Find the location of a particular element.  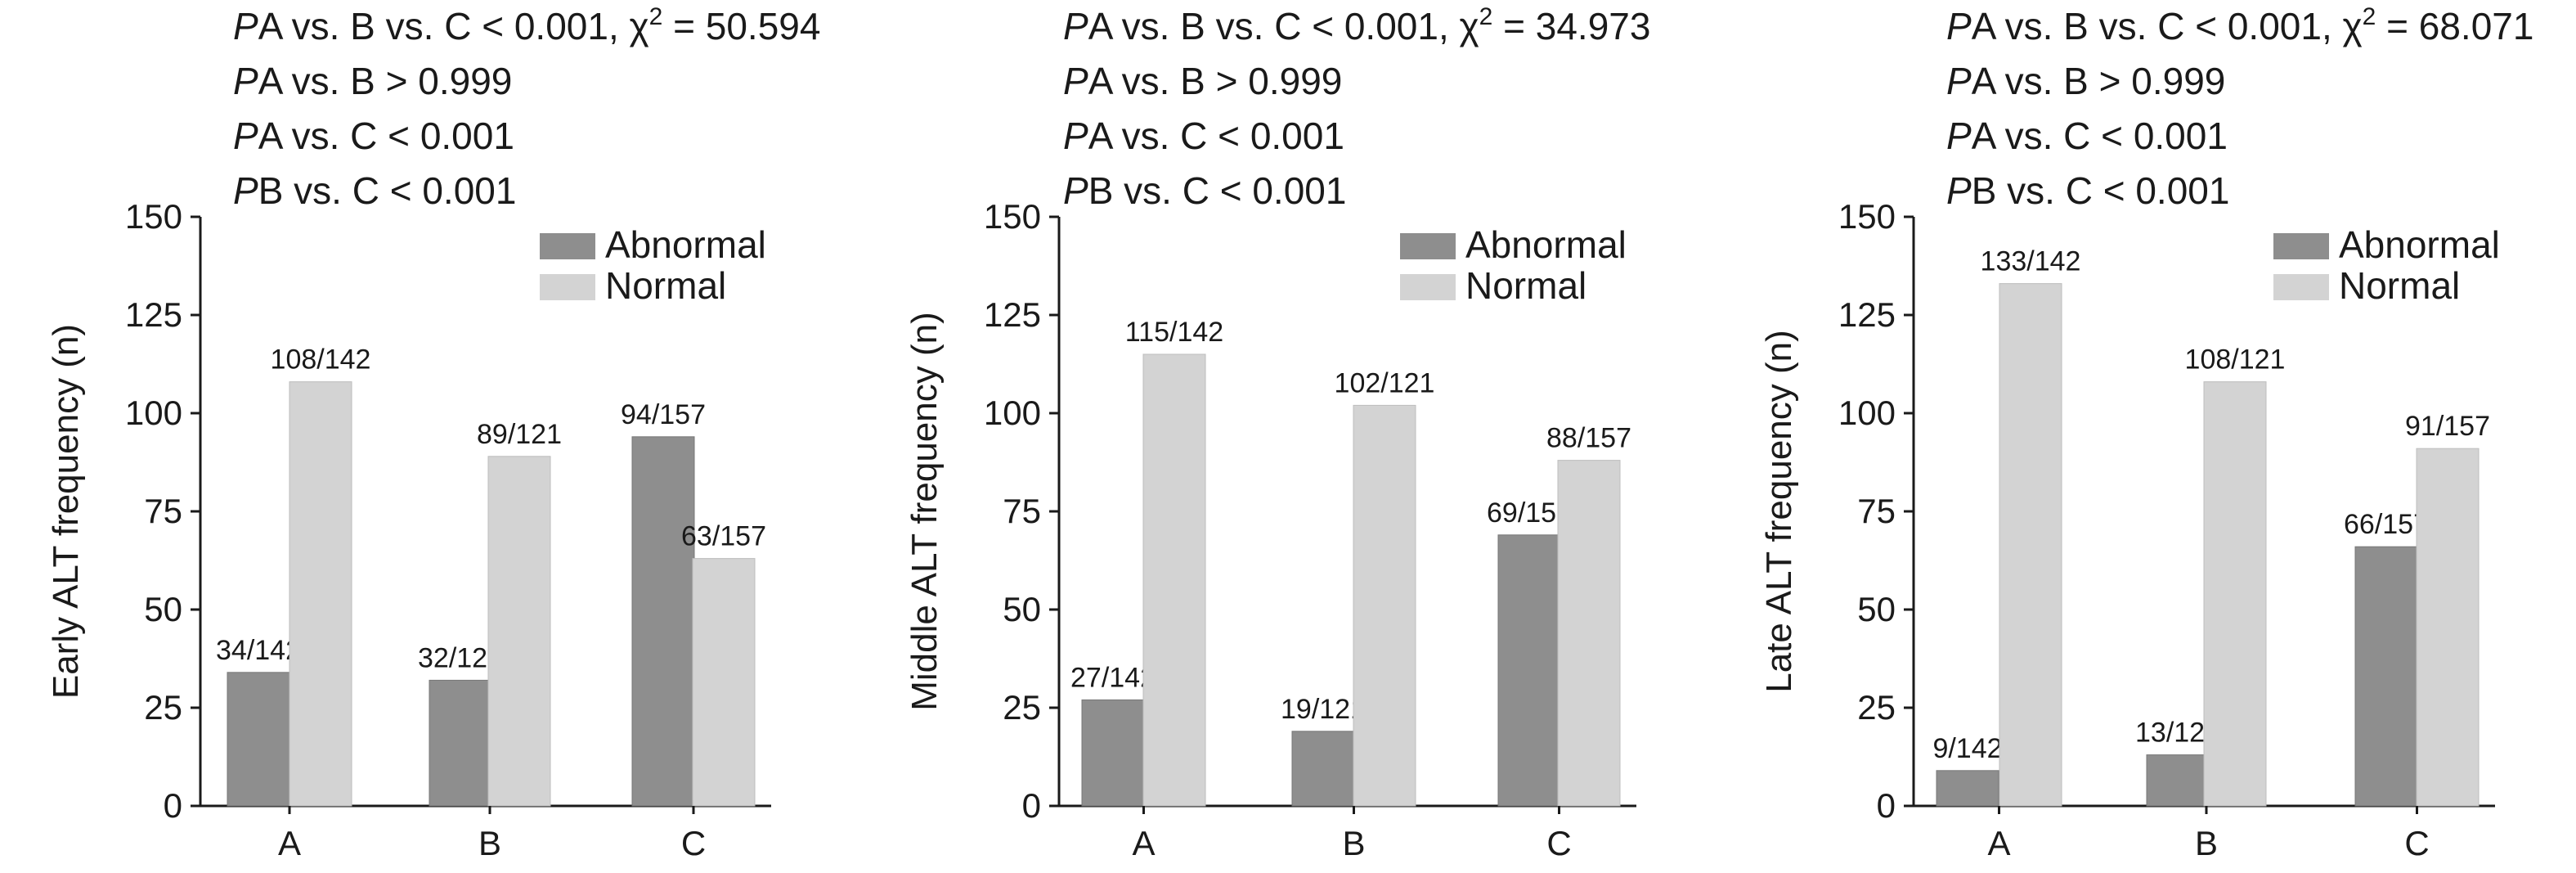

stat-line-bc: PB vs. C < 0.001 is located at coordinates (1205, 191).